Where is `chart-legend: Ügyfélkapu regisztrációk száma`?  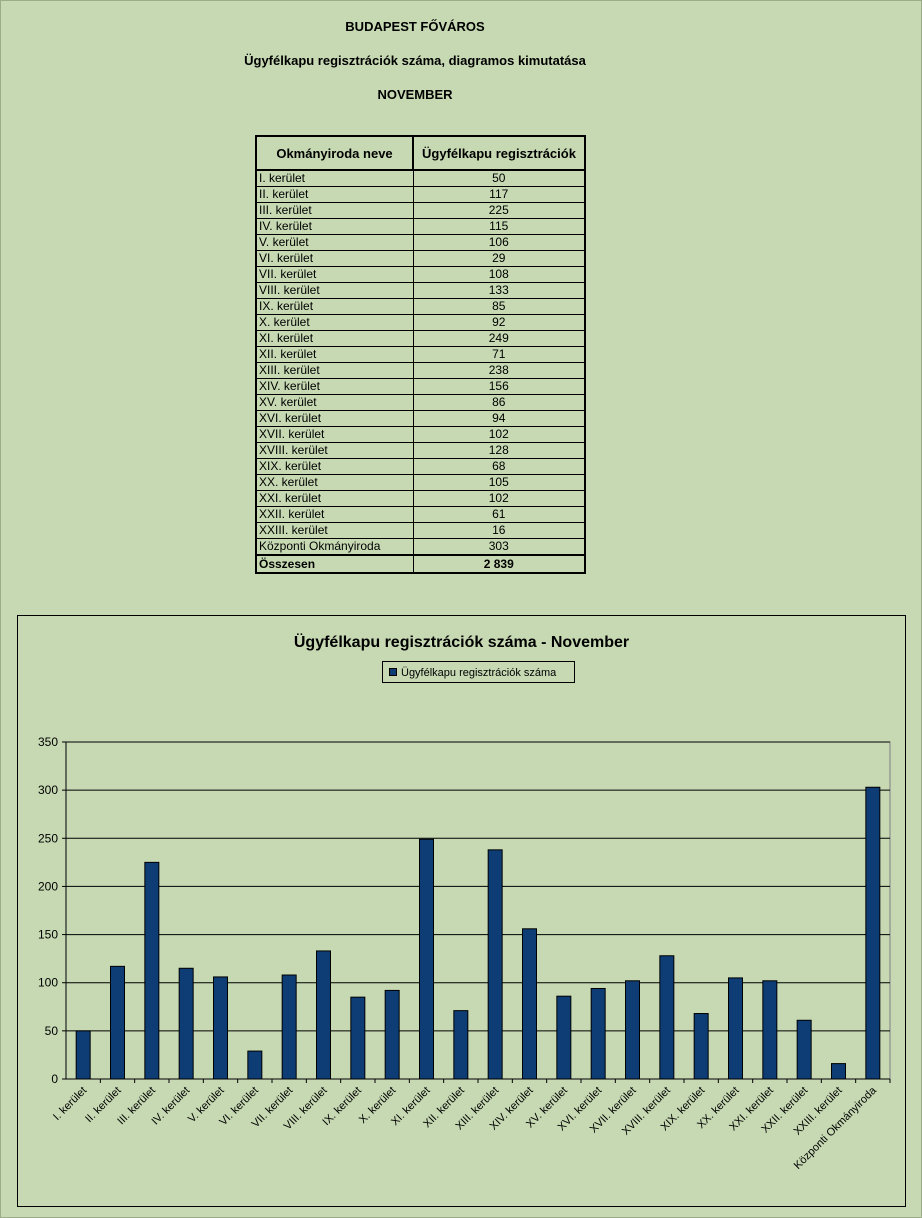
chart-legend: Ügyfélkapu regisztrációk száma is located at coordinates (478, 672).